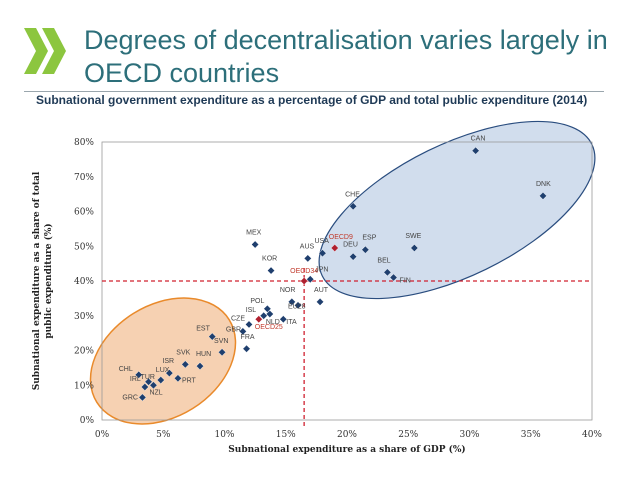 This screenshot has width=638, height=479. I want to click on point-label: EU28, so click(297, 306).